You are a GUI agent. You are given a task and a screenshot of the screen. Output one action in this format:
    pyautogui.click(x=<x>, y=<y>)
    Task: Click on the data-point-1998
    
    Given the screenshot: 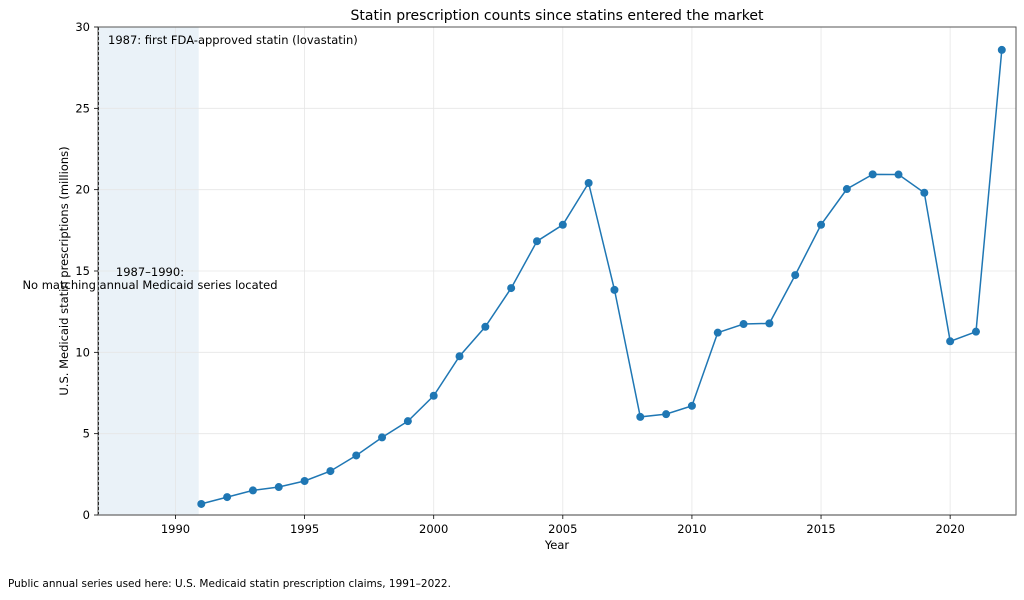 What is the action you would take?
    pyautogui.click(x=382, y=437)
    